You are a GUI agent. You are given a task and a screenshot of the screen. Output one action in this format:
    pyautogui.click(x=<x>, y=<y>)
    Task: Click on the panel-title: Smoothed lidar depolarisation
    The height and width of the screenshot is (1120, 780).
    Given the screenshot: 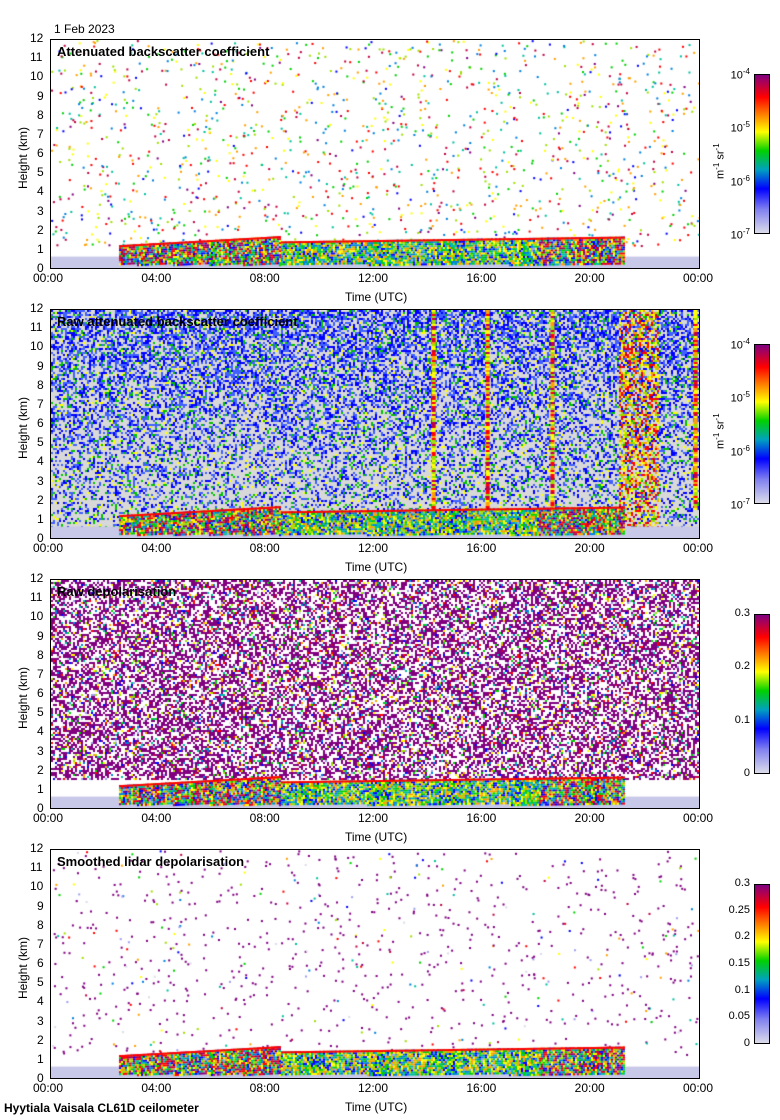 What is the action you would take?
    pyautogui.click(x=151, y=861)
    